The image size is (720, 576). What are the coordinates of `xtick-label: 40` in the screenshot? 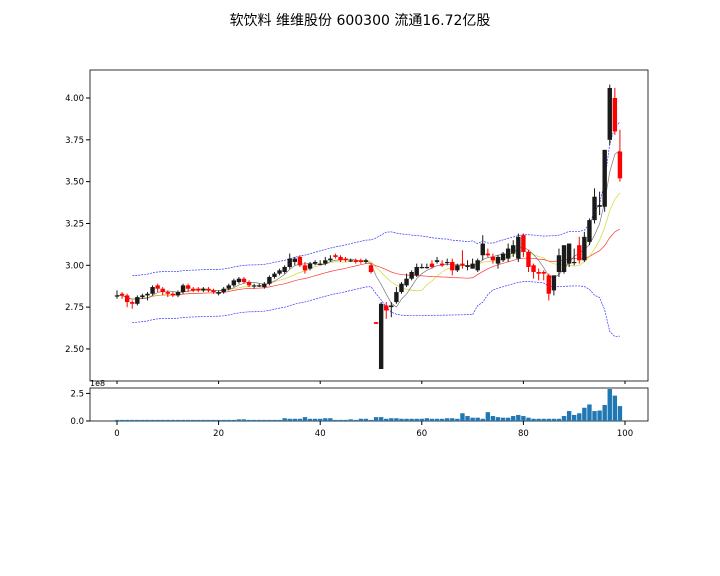 It's located at (320, 434).